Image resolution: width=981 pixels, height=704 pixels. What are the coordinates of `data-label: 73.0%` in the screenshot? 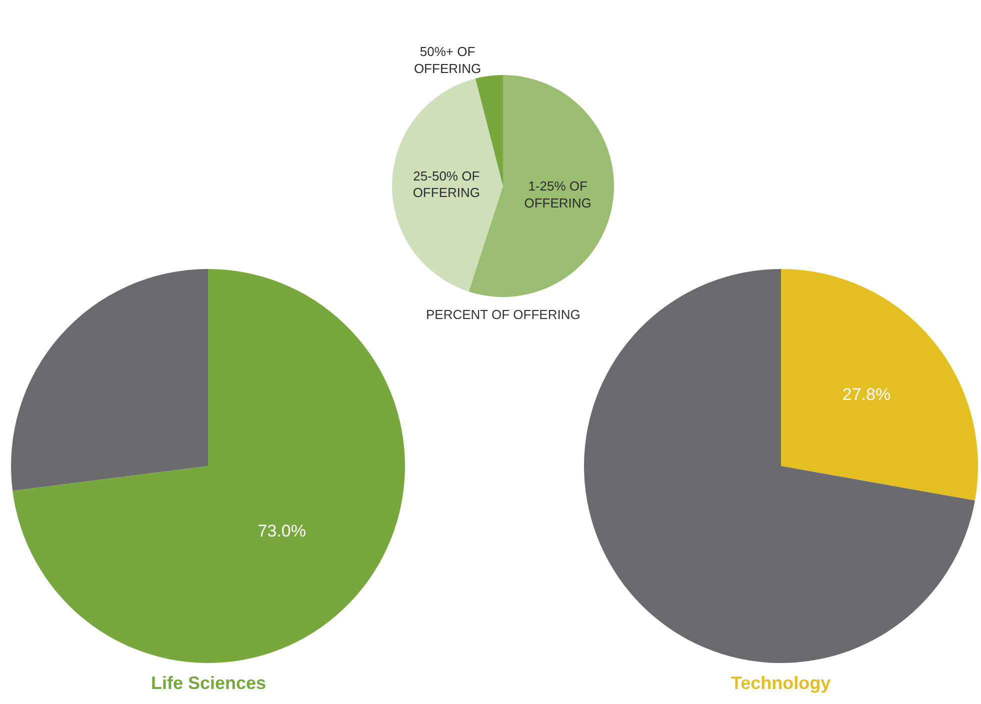 It's located at (282, 531).